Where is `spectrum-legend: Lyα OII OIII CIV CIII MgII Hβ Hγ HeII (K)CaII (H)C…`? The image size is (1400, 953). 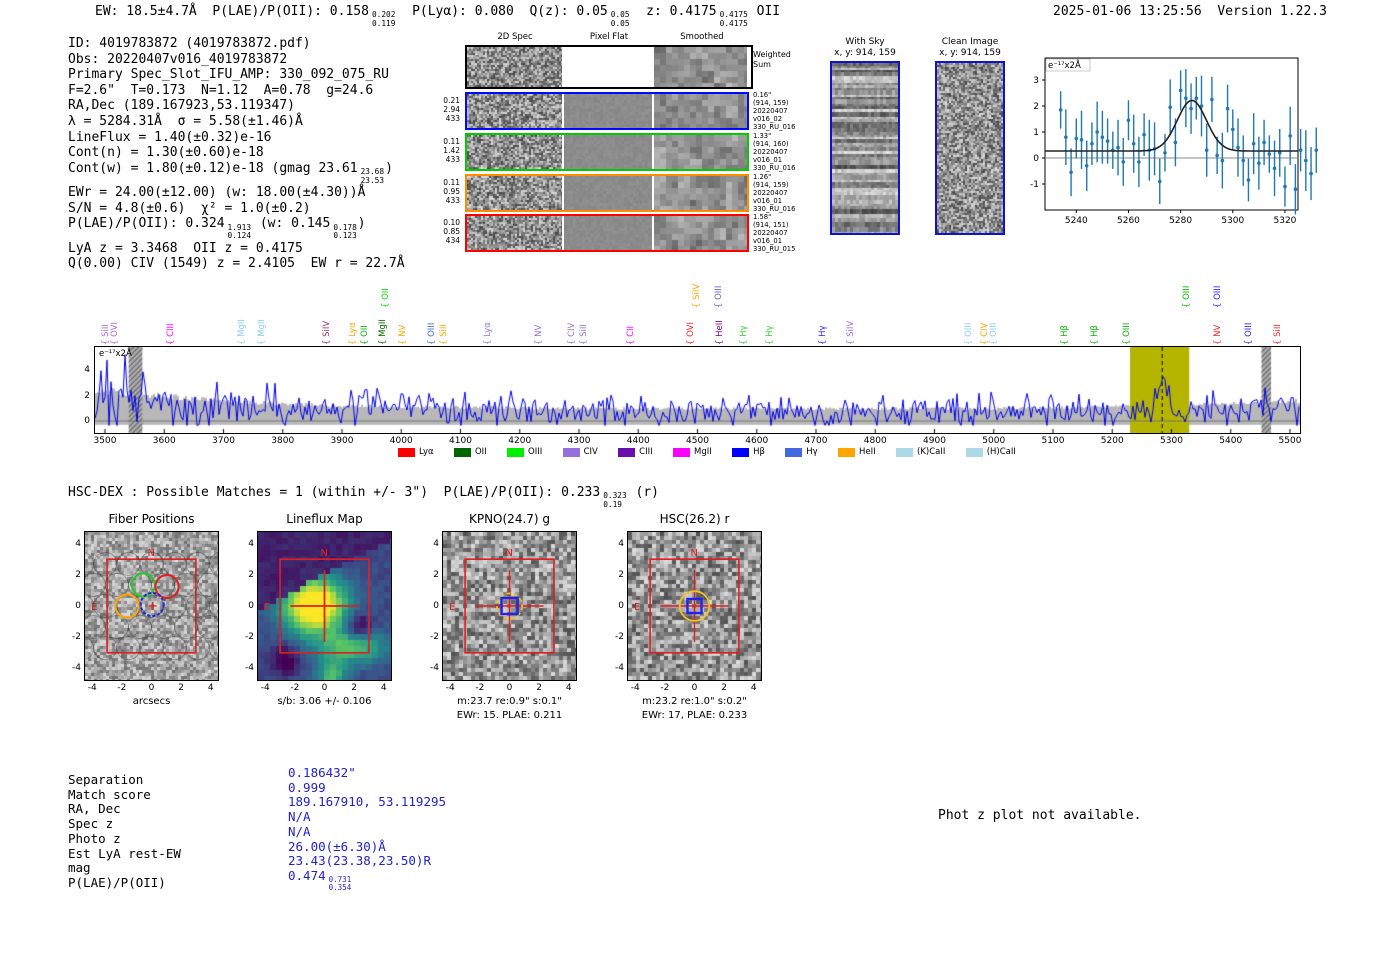
spectrum-legend: Lyα OII OIII CIV CIII MgII Hβ Hγ HeII (K)CaII (H)C… is located at coordinates (707, 452).